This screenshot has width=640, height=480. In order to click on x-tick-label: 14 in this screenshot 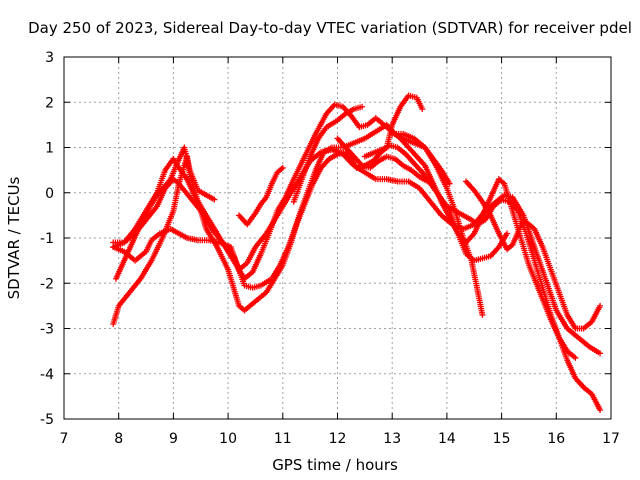, I will do `click(447, 439)`.